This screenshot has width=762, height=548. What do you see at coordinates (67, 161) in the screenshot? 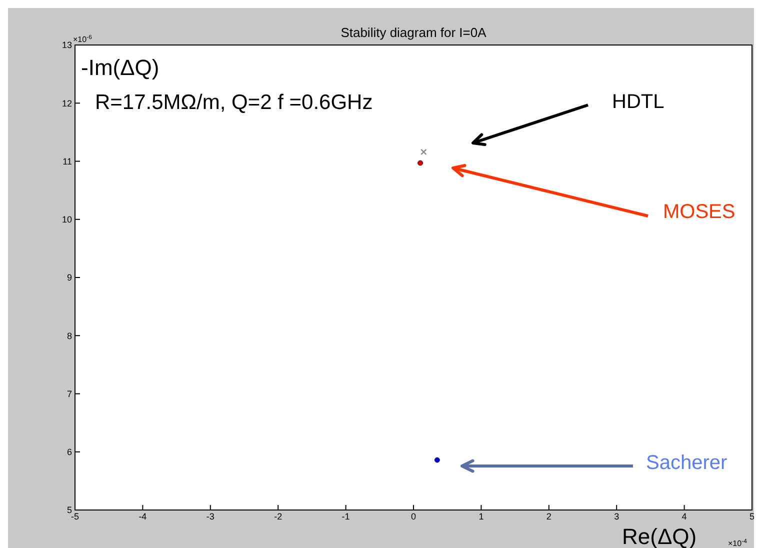
I see `y-tick-label: 11` at bounding box center [67, 161].